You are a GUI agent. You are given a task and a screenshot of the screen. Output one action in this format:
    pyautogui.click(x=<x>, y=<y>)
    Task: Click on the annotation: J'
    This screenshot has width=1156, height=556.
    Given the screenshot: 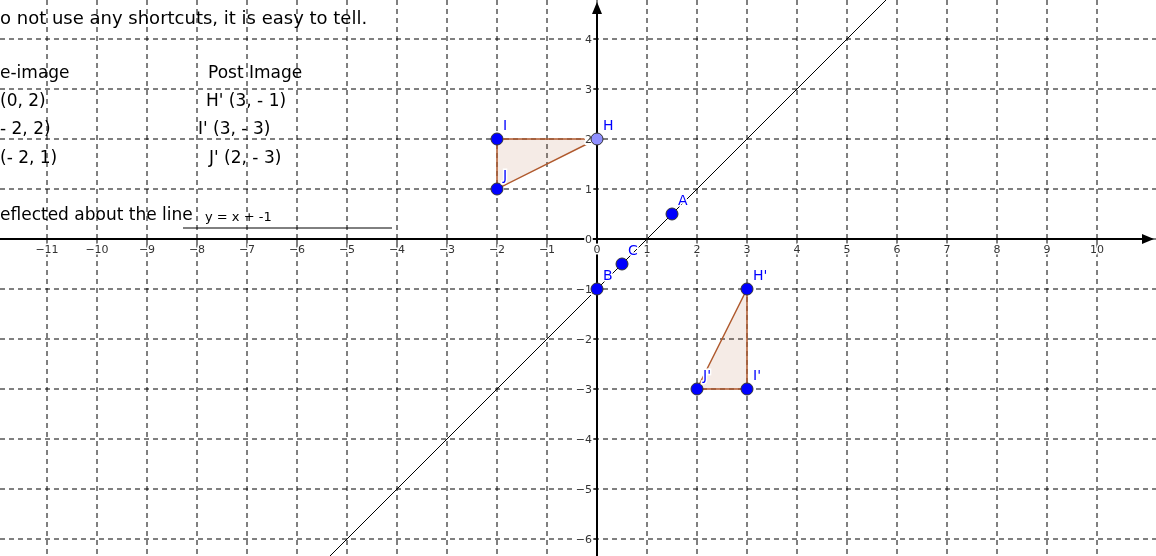 What is the action you would take?
    pyautogui.click(x=706, y=375)
    